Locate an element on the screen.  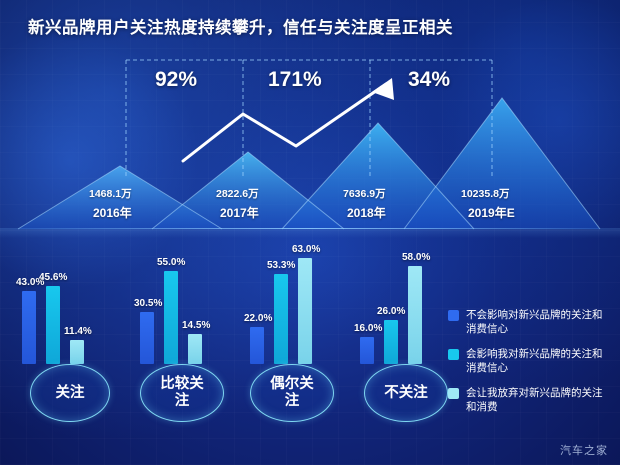
legend-item-2: 会影响我对新兴品牌的关注和消费信心 is located at coordinates (528, 361).